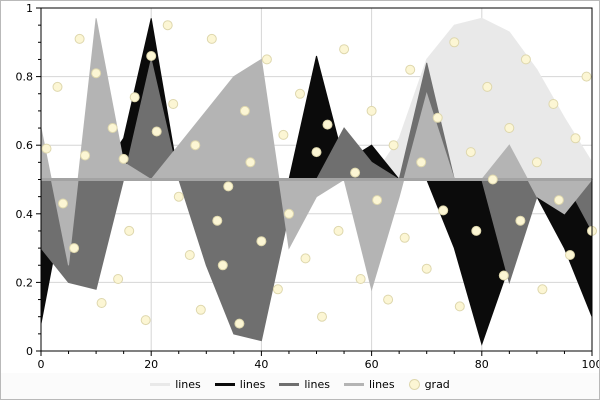 The height and width of the screenshot is (400, 600). I want to click on legend-dot-swatch, so click(414, 384).